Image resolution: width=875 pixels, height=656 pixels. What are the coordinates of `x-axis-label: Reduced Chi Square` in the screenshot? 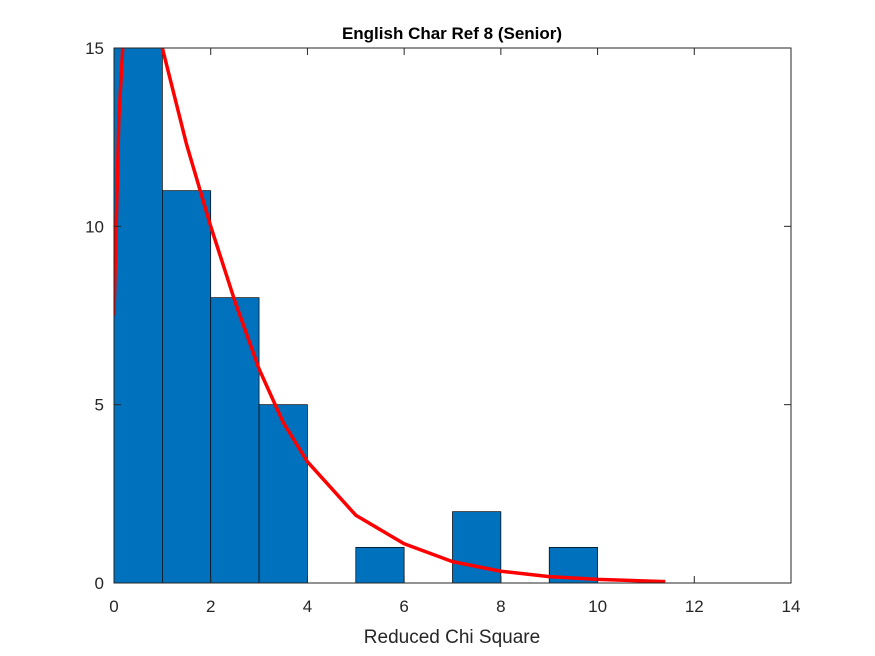 It's located at (452, 637).